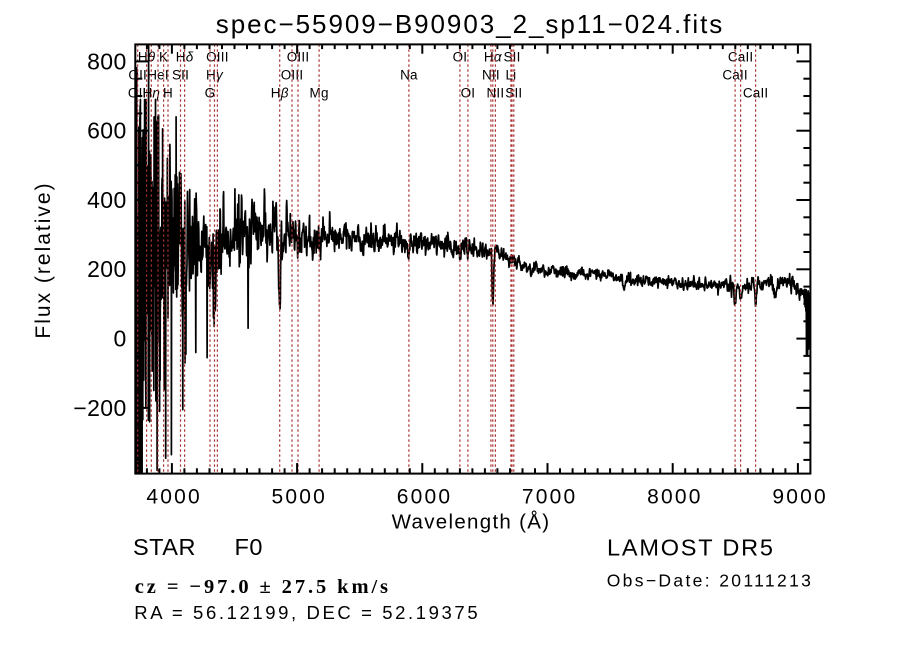 Image resolution: width=900 pixels, height=649 pixels. I want to click on svg-text: F0, so click(249, 547).